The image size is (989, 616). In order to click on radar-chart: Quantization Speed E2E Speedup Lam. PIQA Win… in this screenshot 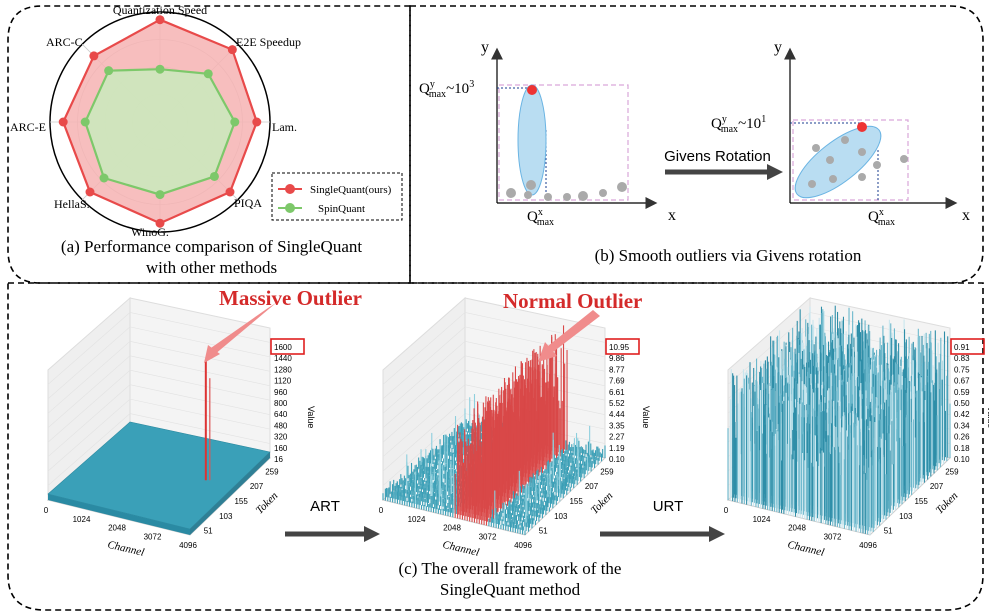, I will do `click(155, 121)`.